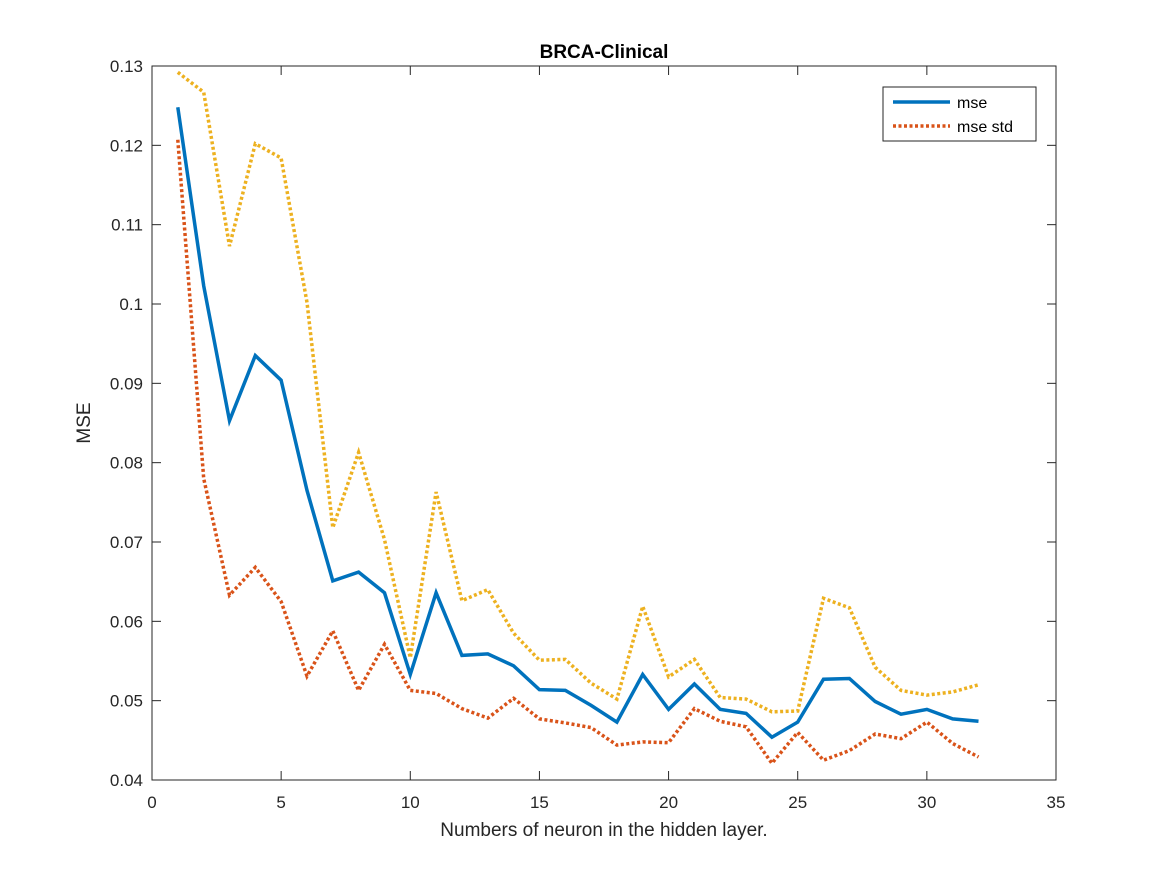  I want to click on y-tick-label: 0.12, so click(126, 145).